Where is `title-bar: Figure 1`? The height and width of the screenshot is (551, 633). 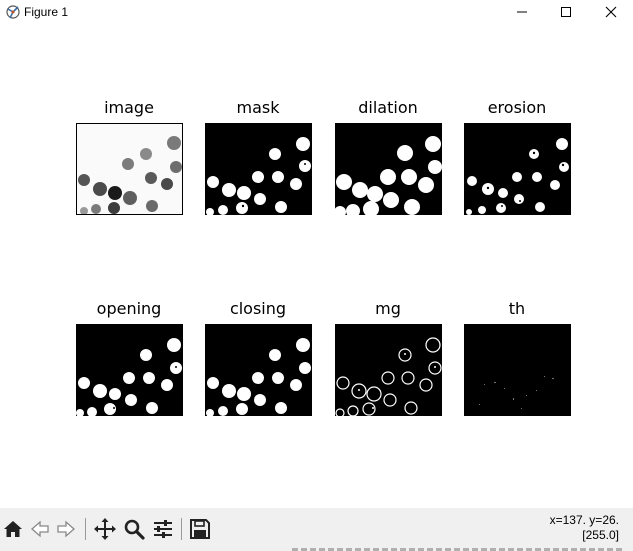 title-bar: Figure 1 is located at coordinates (316, 12).